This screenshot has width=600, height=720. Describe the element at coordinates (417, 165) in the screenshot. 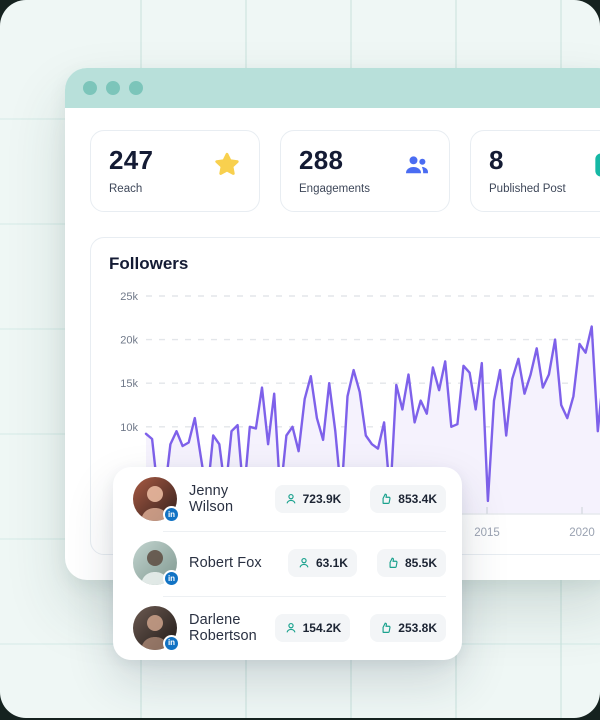

I see `people-icon` at that location.